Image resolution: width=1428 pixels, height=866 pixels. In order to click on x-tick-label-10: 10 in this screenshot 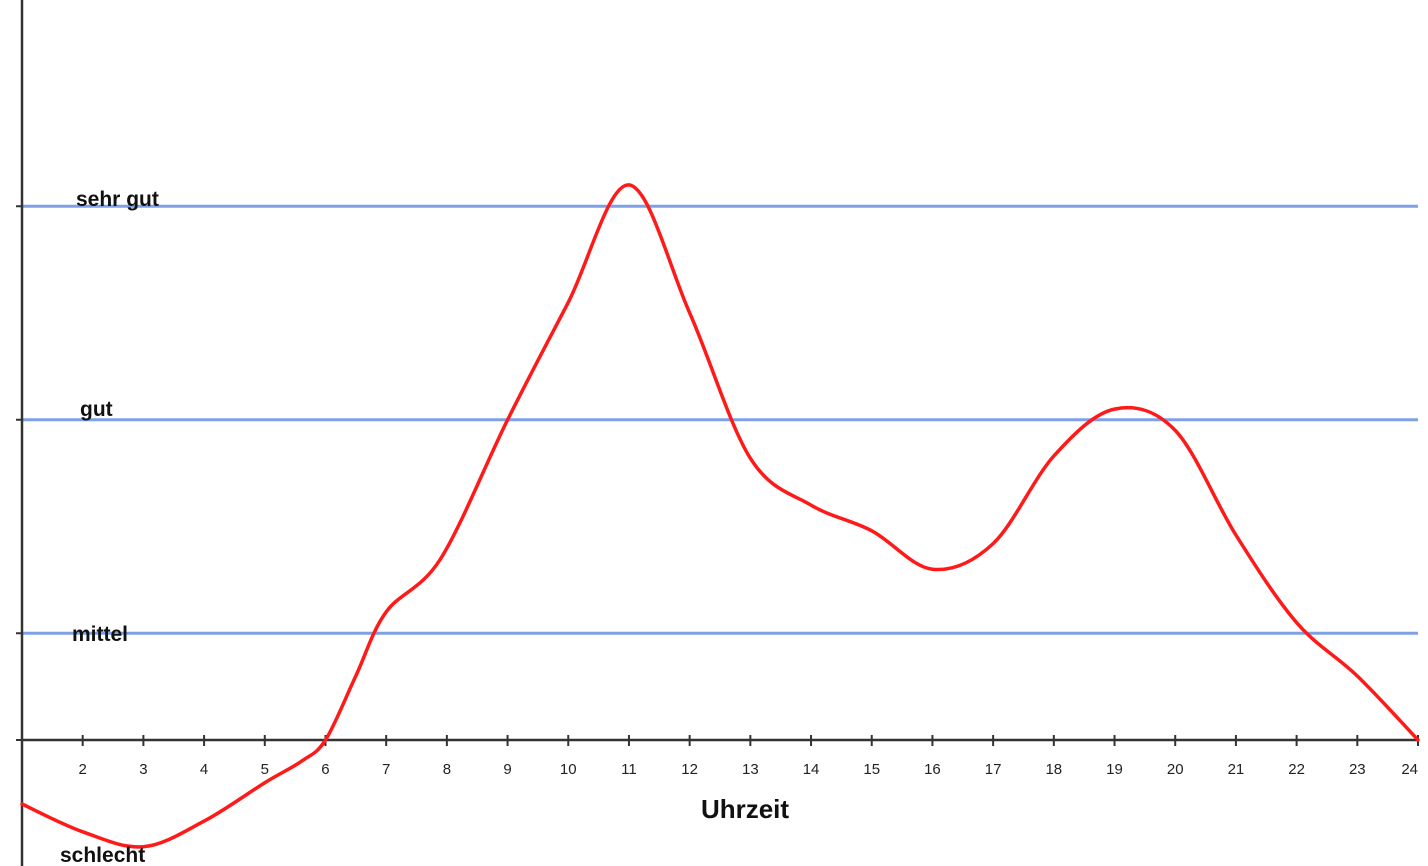, I will do `click(568, 769)`.